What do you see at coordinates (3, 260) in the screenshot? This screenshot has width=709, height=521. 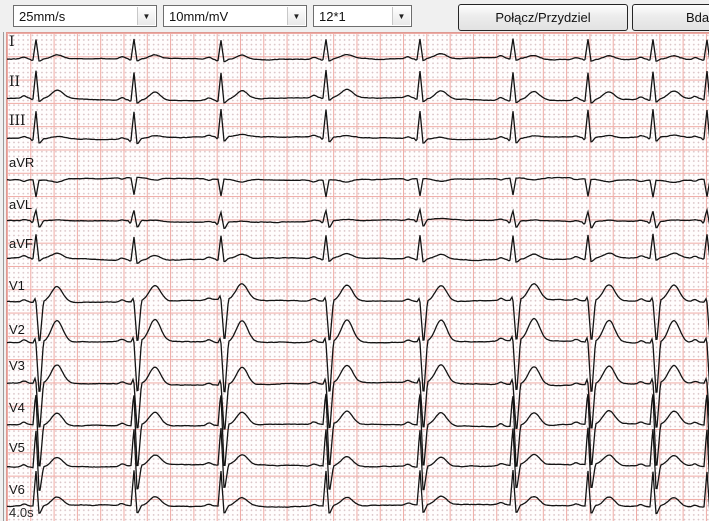 I see `window-edge-line` at bounding box center [3, 260].